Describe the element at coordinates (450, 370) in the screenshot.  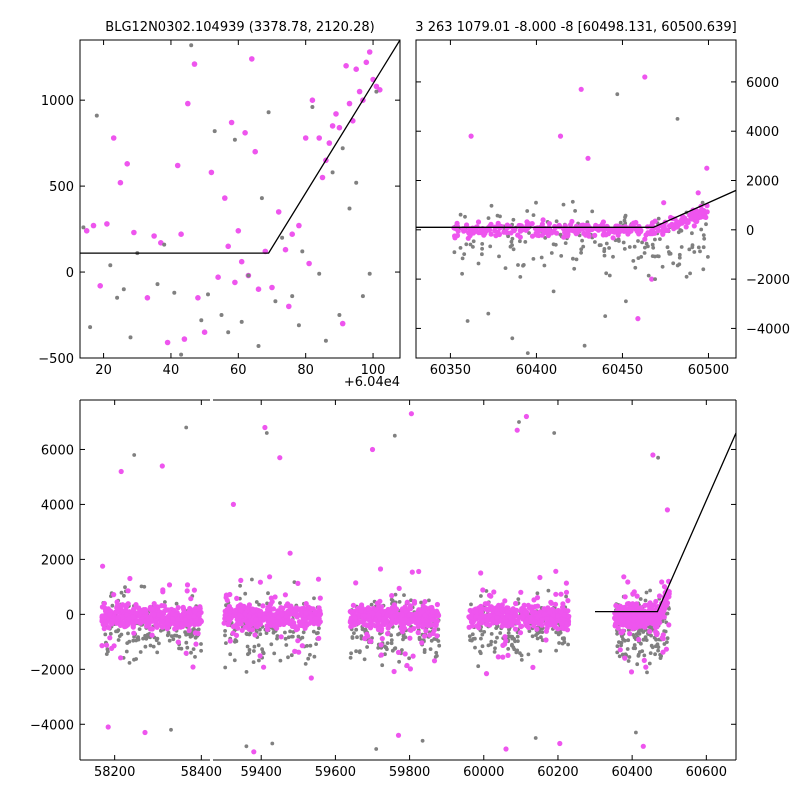
I see `x-tick-label: 60350` at that location.